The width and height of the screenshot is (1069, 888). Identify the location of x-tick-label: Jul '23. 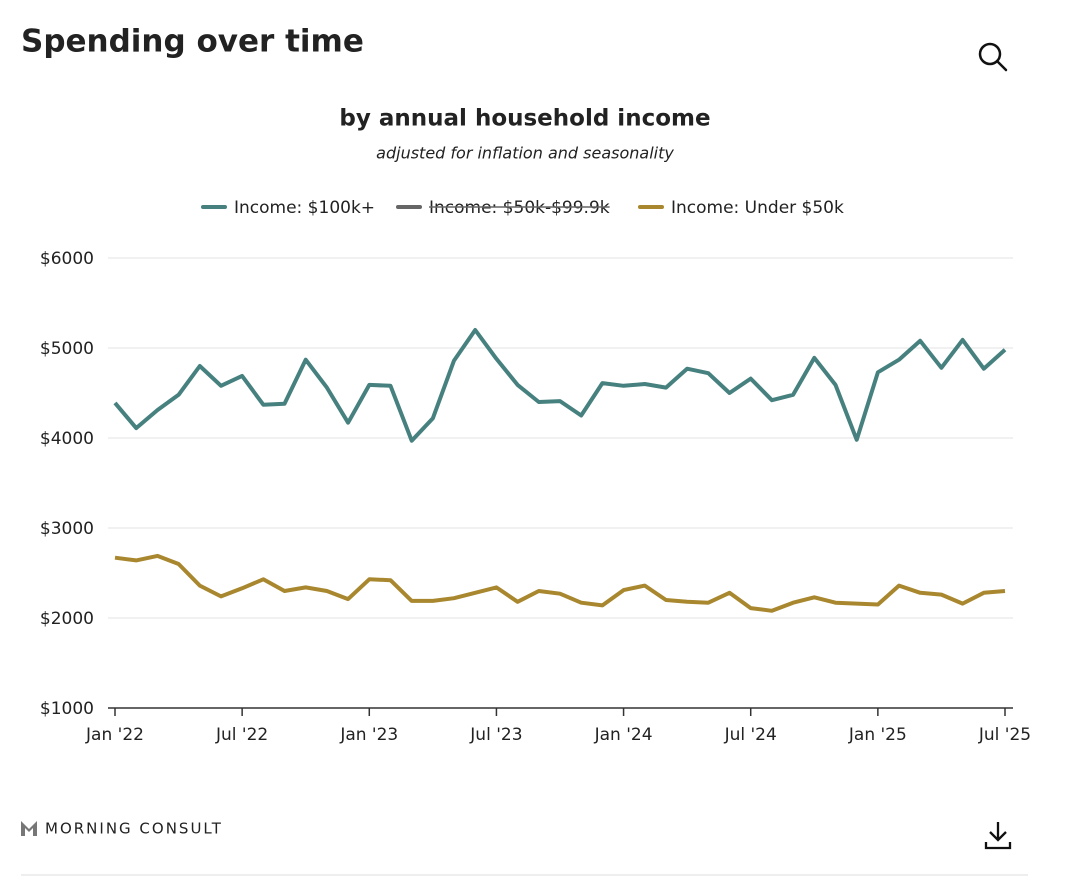
(495, 735).